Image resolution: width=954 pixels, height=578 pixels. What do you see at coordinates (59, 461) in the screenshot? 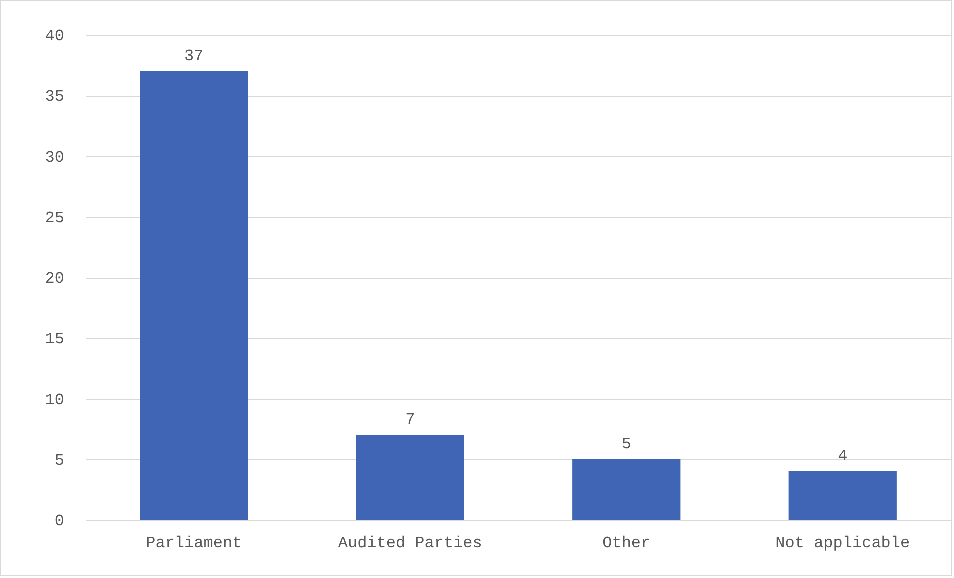
I see `y-tick-label: 5` at bounding box center [59, 461].